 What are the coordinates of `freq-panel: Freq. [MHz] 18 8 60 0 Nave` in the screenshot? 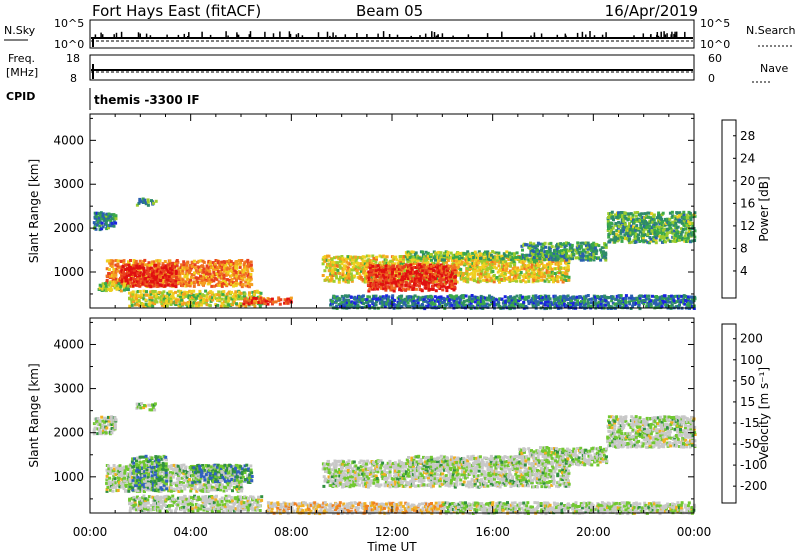 It's located at (397, 68).